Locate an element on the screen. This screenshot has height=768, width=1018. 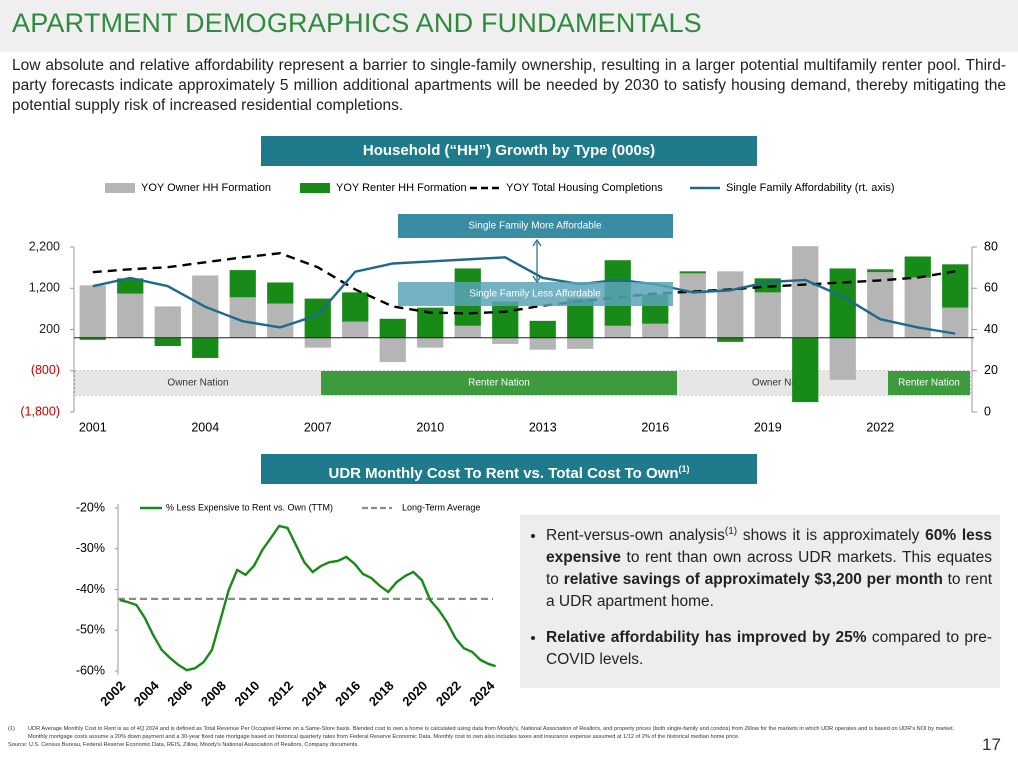
annotation: Single Family Less Affordable is located at coordinates (535, 294).